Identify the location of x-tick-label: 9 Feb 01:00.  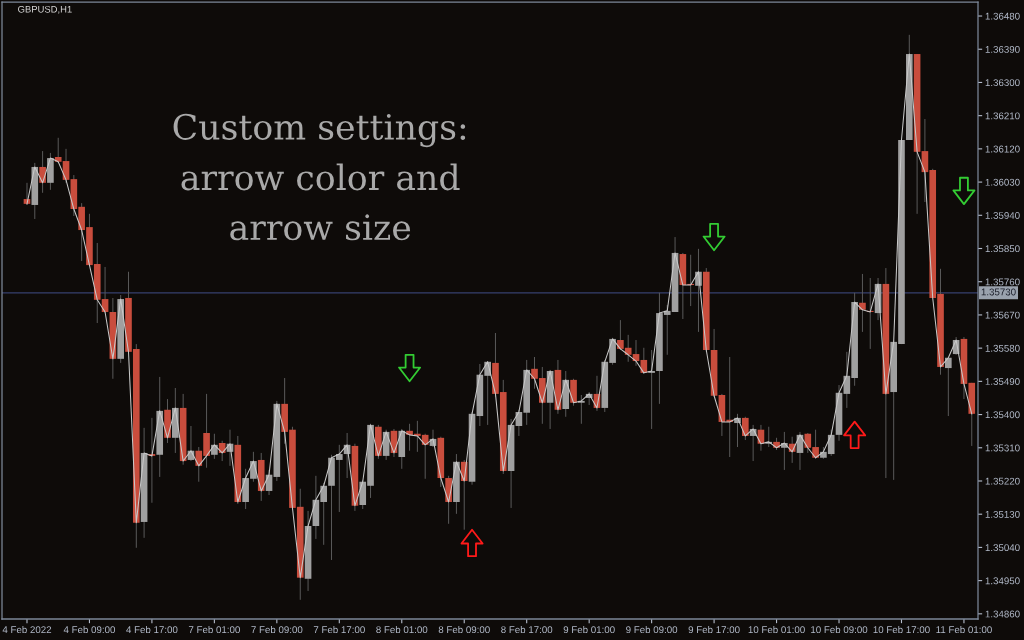
(589, 629).